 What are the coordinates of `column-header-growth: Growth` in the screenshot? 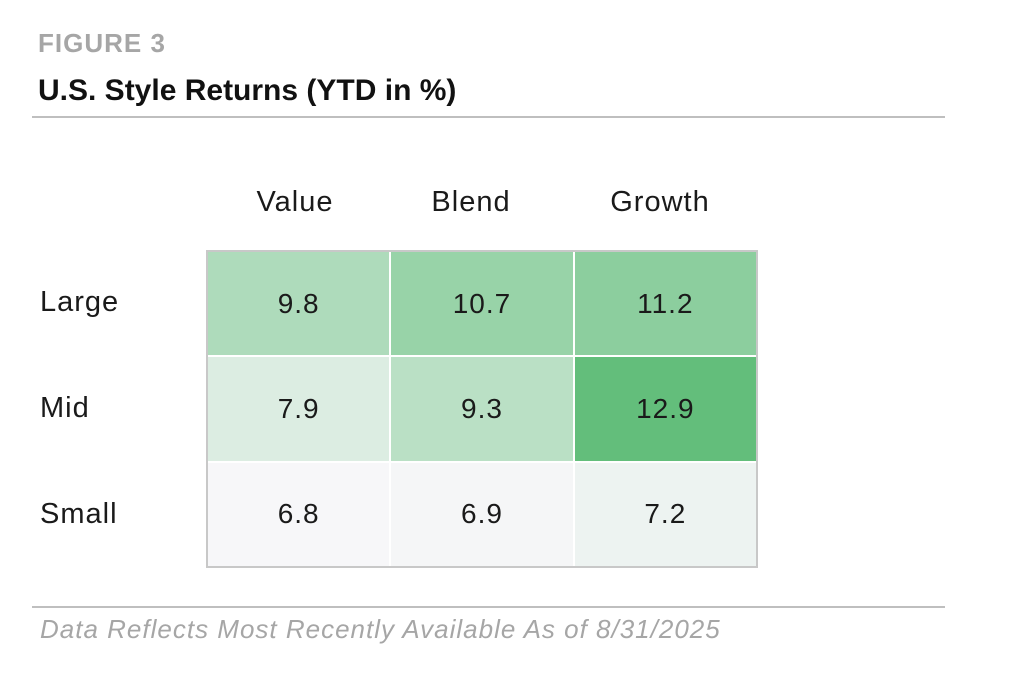 It's located at (660, 202).